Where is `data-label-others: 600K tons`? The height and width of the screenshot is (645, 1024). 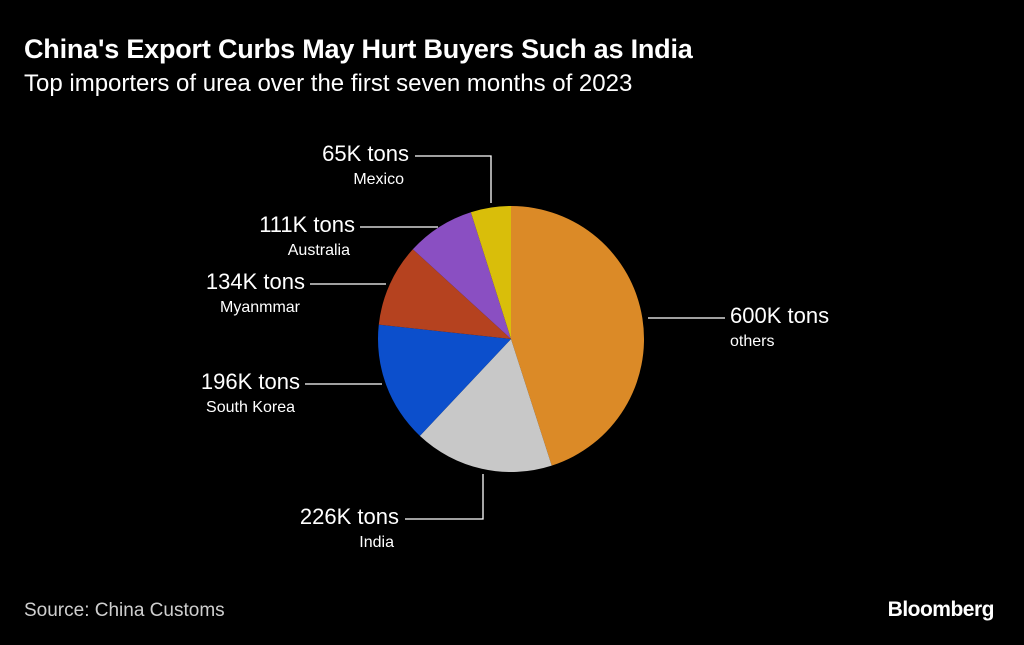
data-label-others: 600K tons is located at coordinates (779, 315).